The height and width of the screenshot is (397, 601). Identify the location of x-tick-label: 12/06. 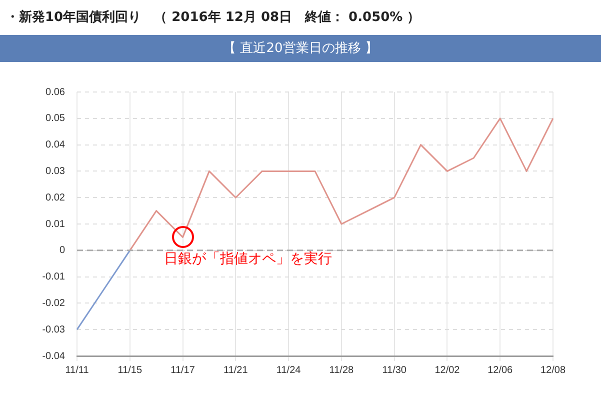
(501, 370).